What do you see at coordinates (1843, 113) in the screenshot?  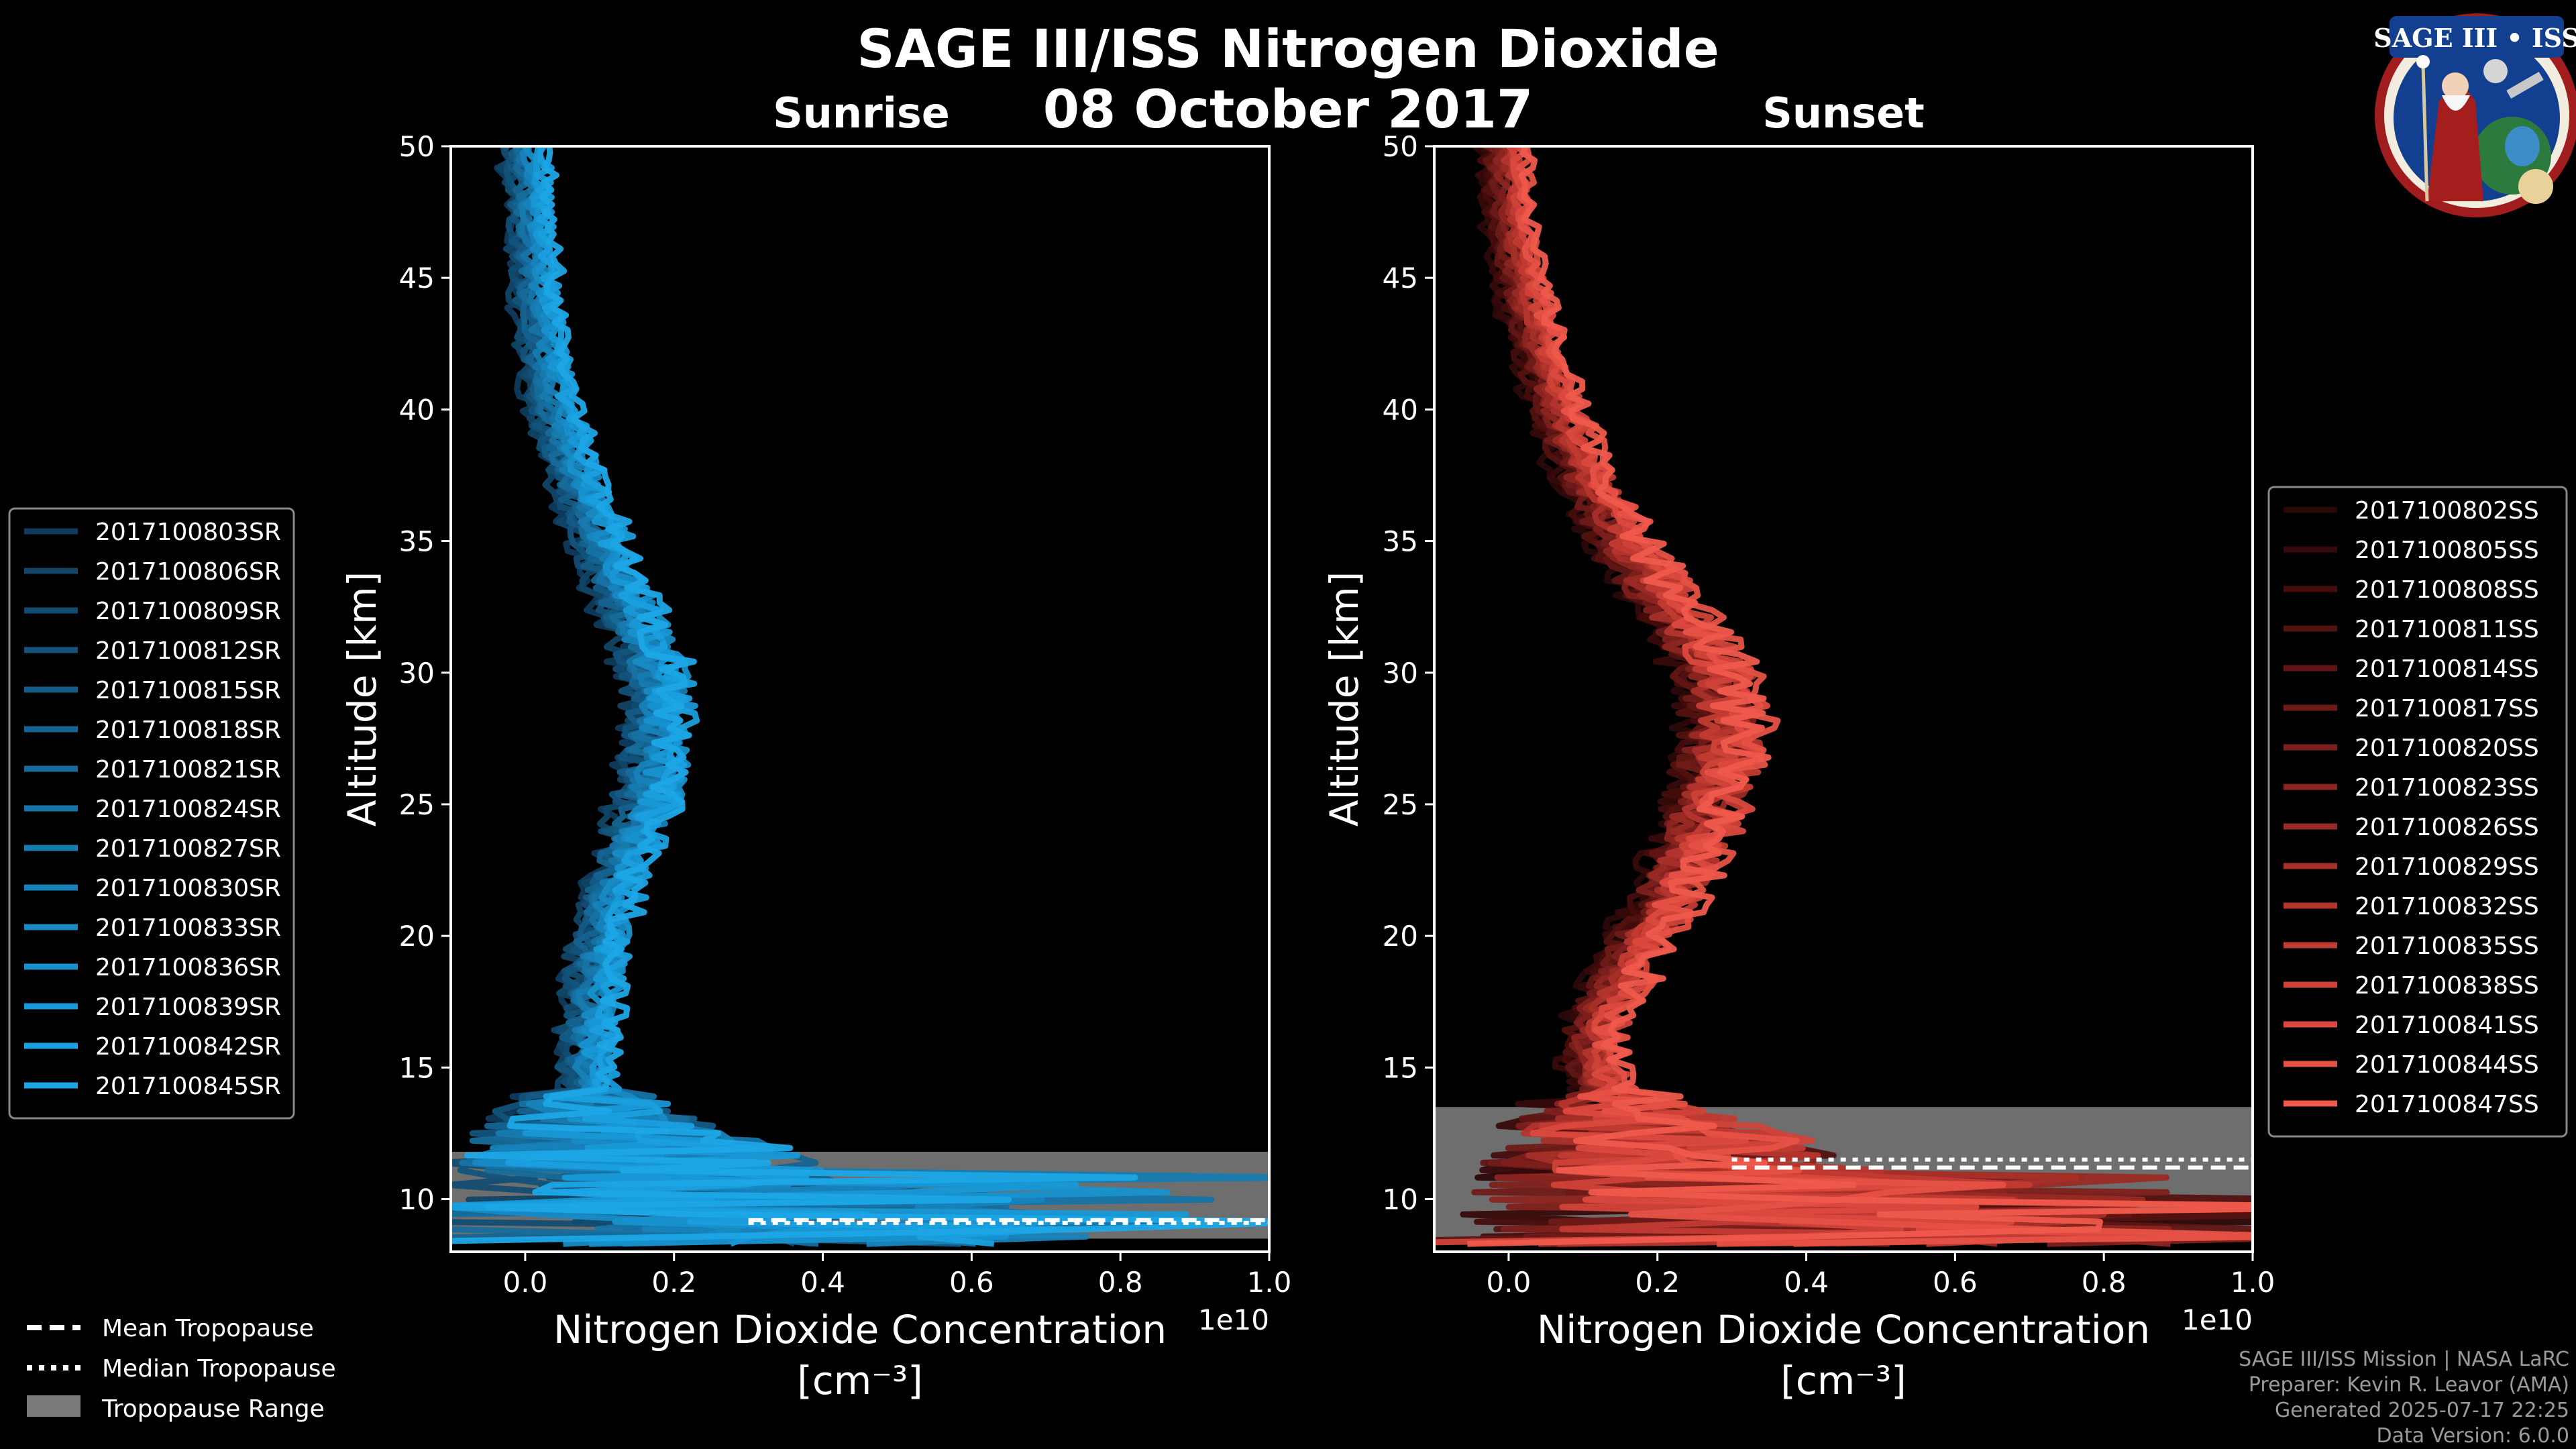 I see `sunset-panel-title: Sunset` at bounding box center [1843, 113].